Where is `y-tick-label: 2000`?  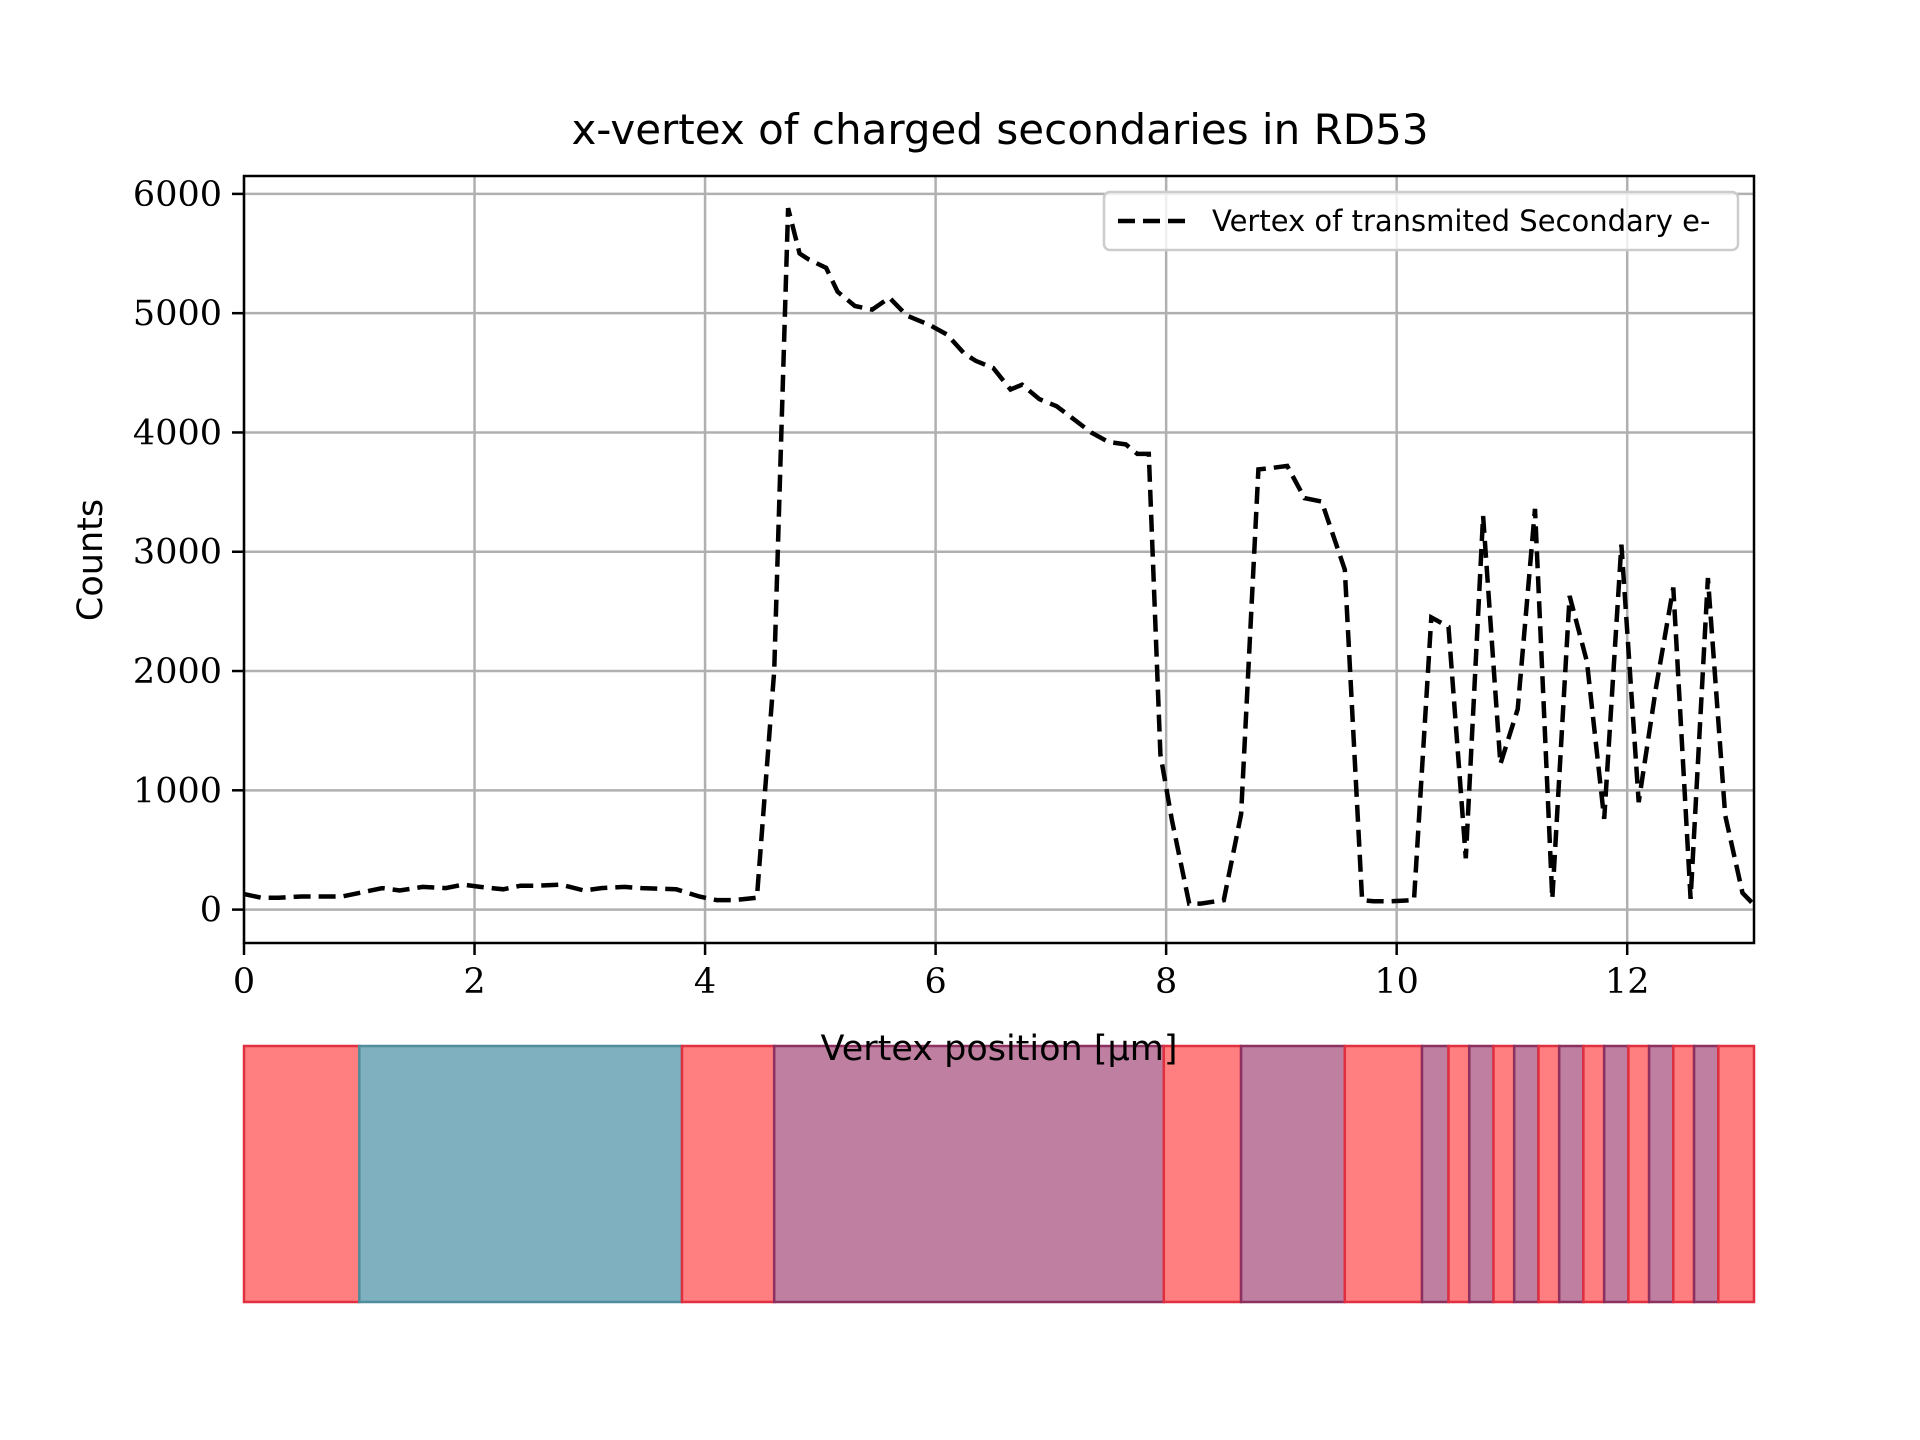
y-tick-label: 2000 is located at coordinates (177, 672).